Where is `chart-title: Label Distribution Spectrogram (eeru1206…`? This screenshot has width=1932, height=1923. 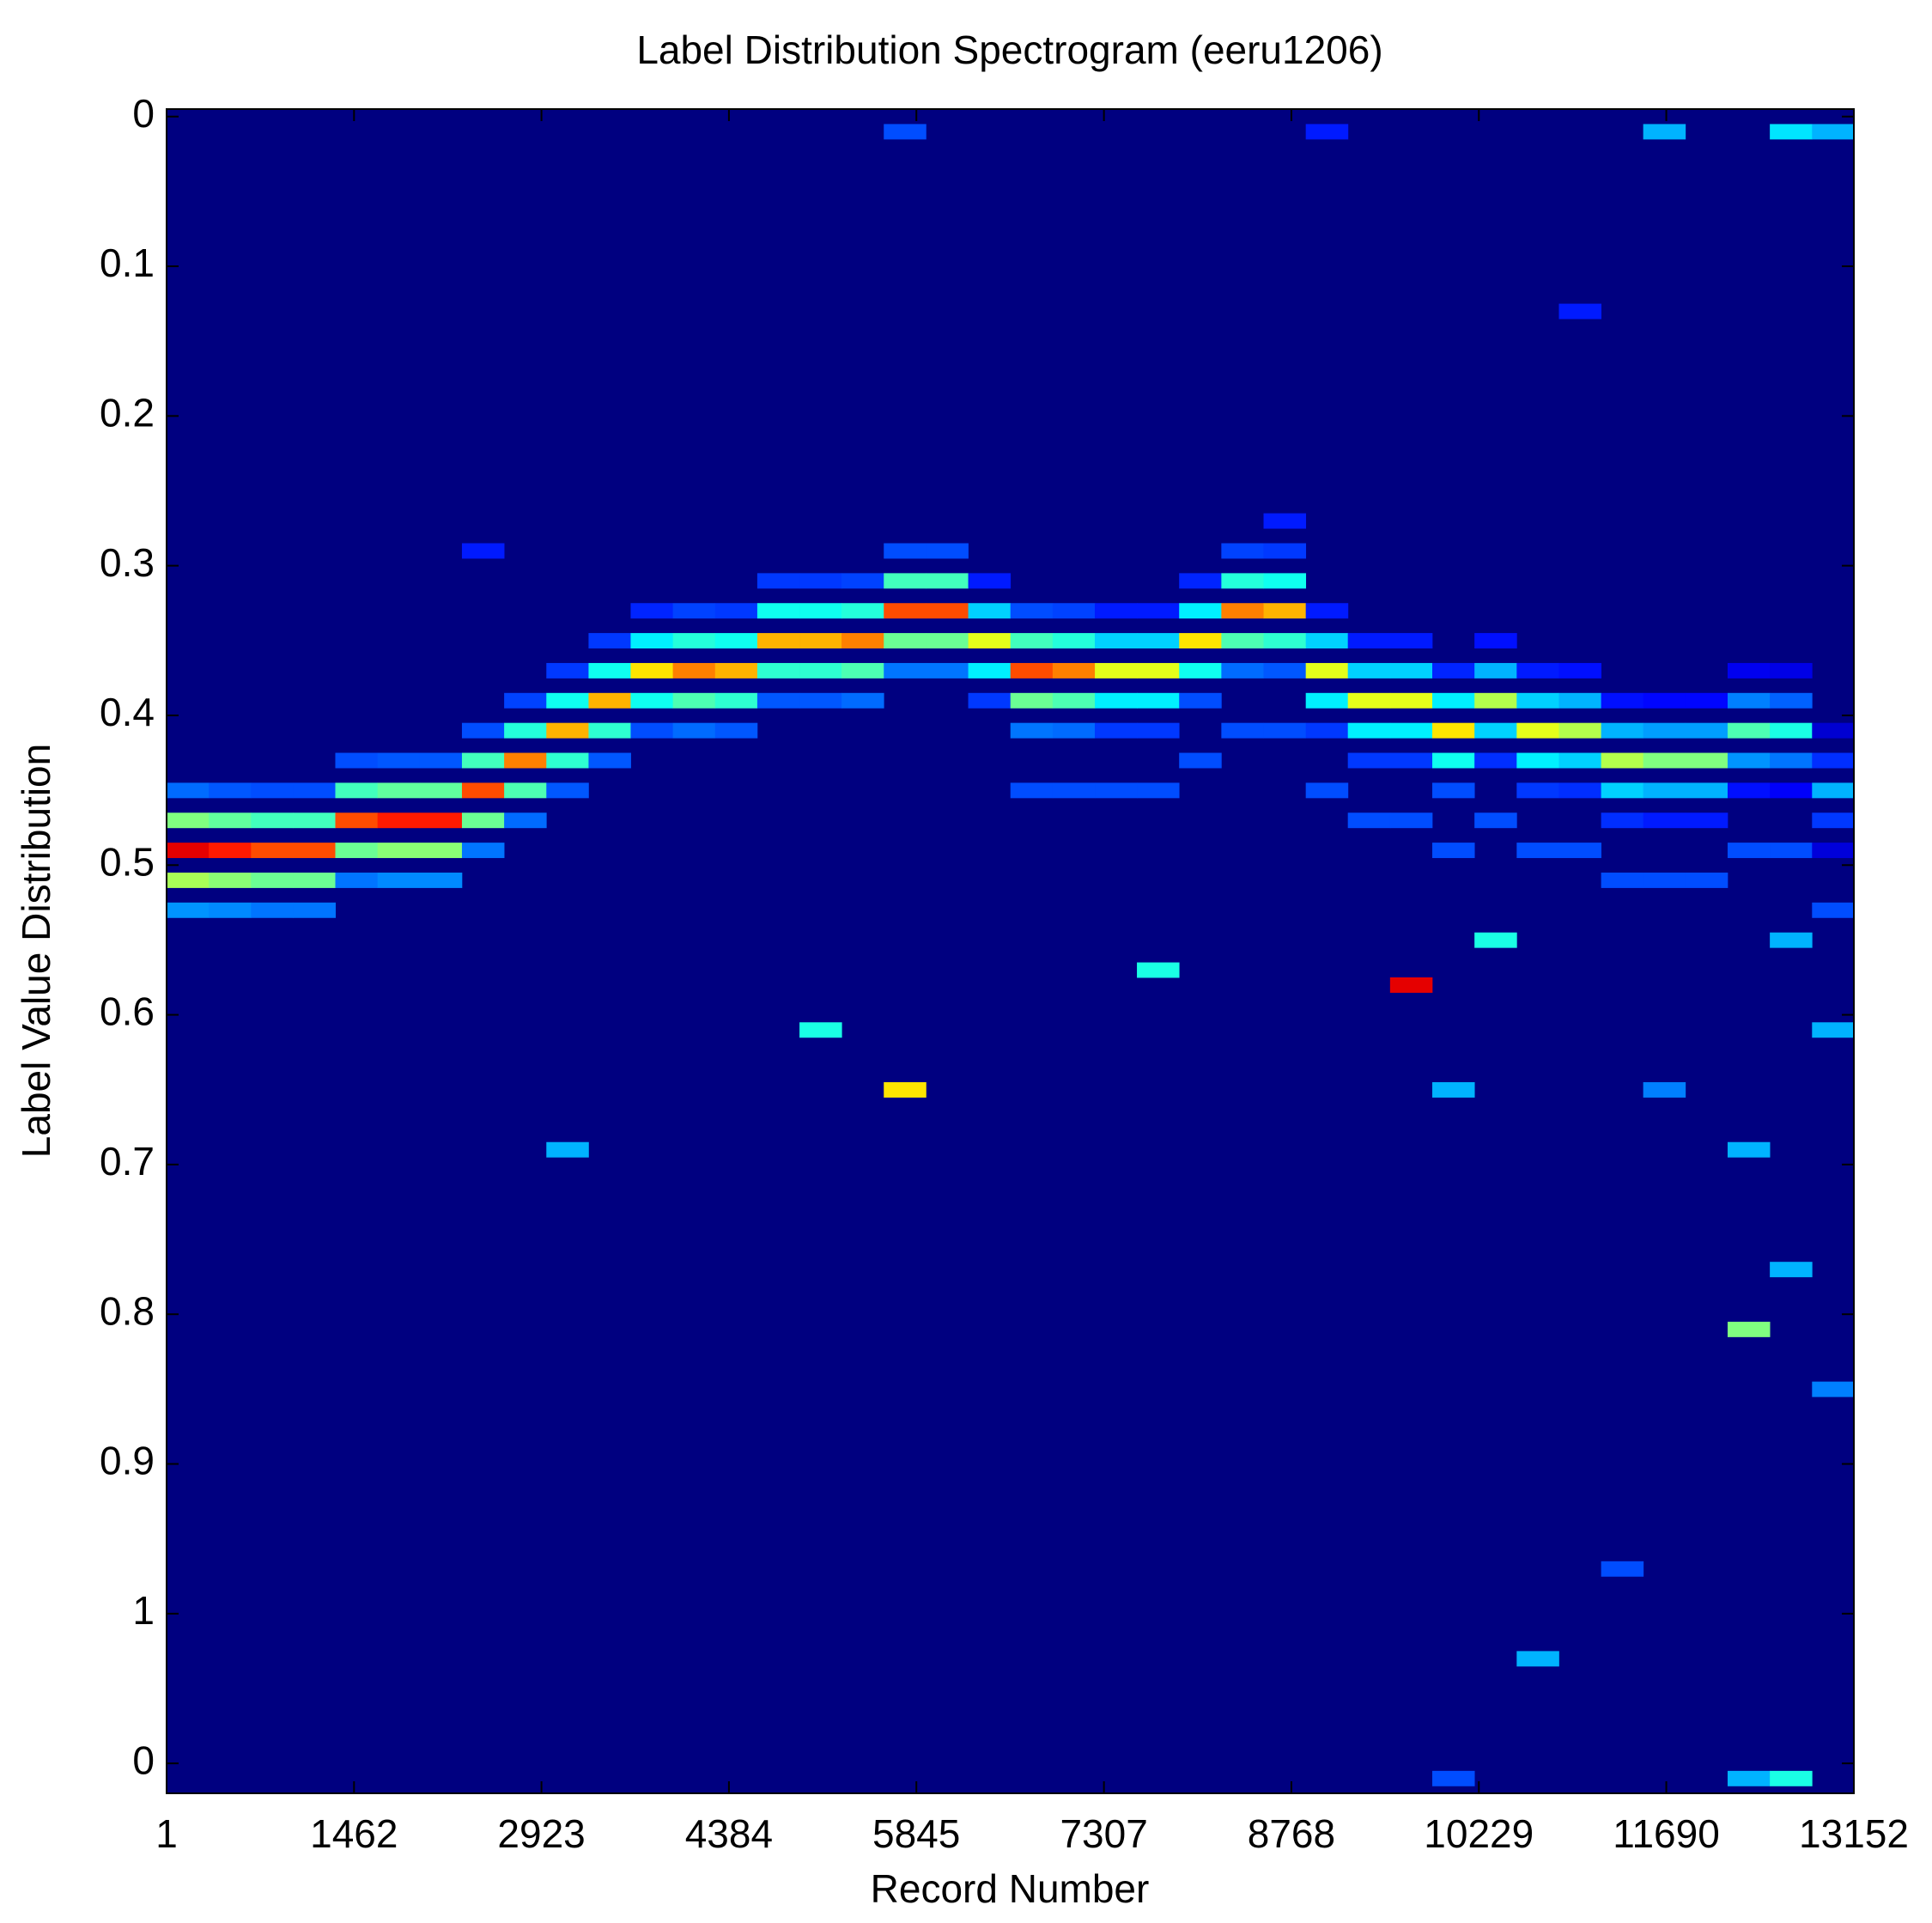 chart-title: Label Distribution Spectrogram (eeru1206… is located at coordinates (1009, 49).